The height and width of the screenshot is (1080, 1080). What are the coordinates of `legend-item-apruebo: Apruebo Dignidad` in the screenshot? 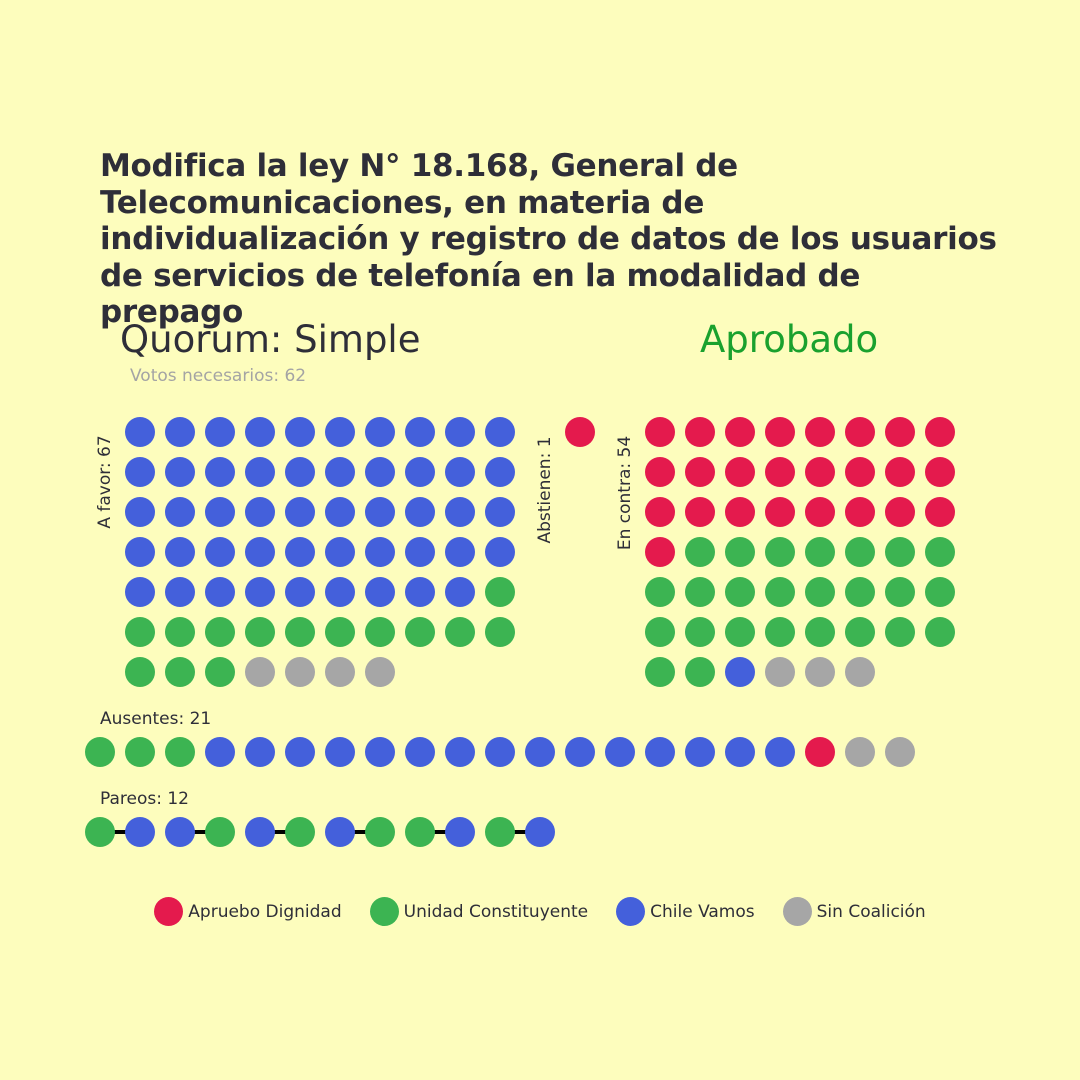 It's located at (248, 911).